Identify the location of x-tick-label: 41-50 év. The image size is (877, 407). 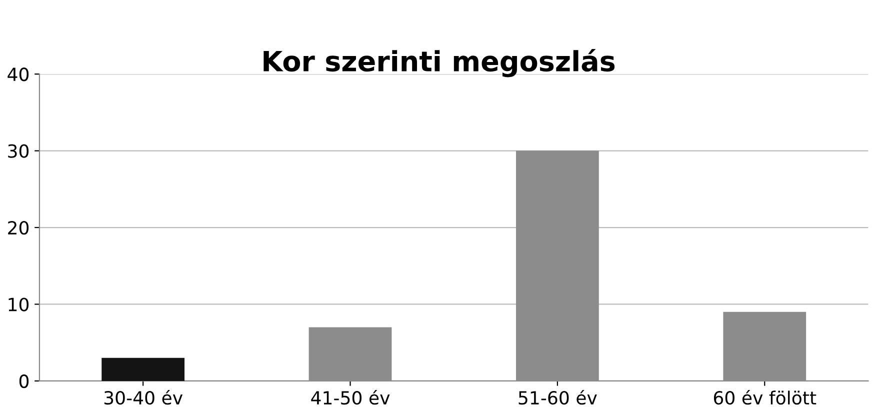
(350, 397).